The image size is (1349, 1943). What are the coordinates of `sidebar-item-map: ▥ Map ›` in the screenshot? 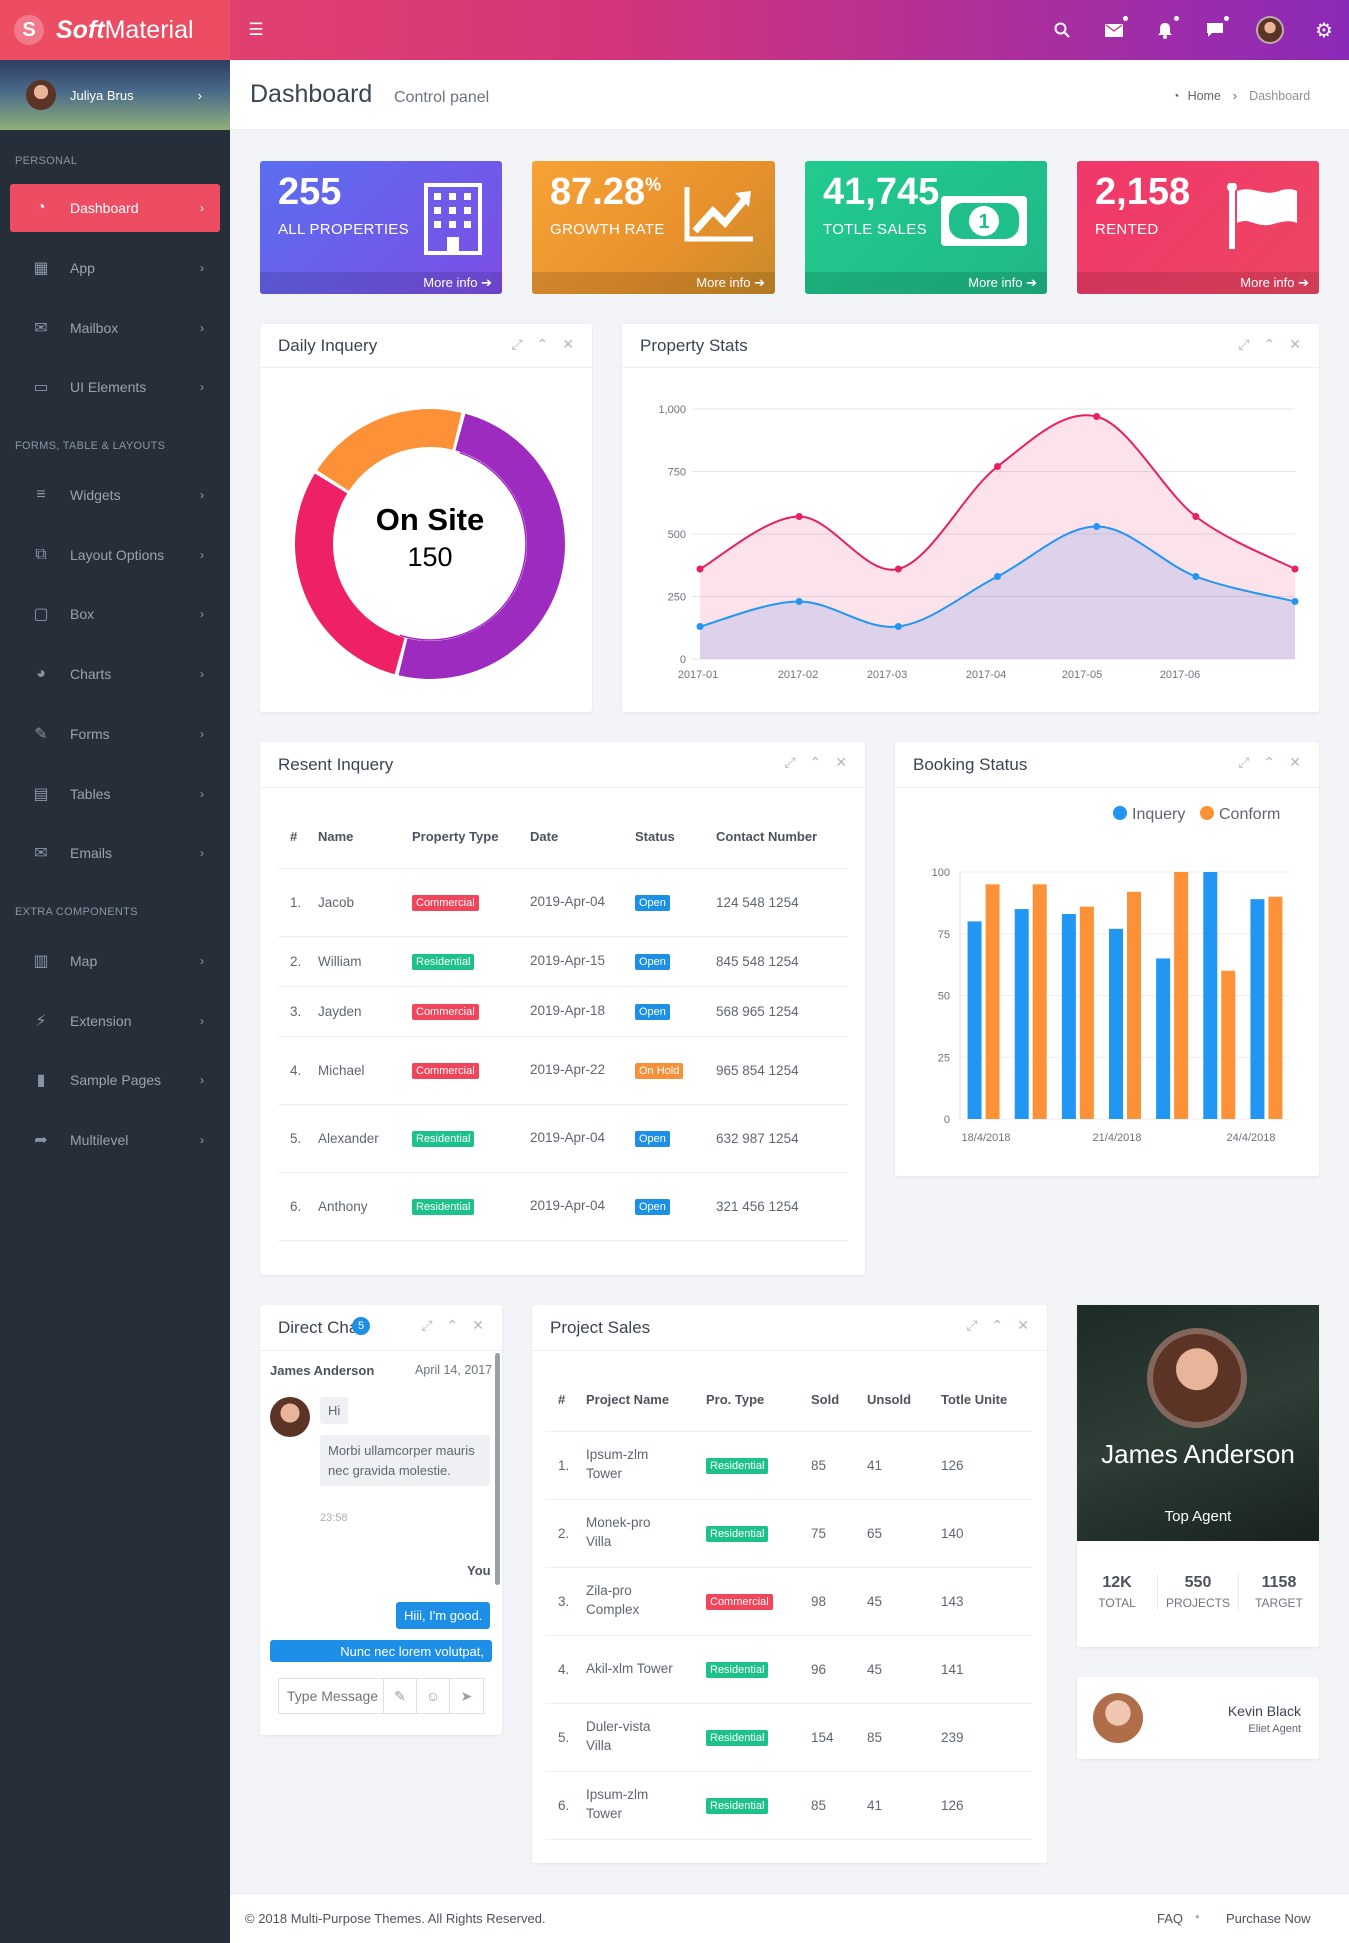 It's located at (115, 961).